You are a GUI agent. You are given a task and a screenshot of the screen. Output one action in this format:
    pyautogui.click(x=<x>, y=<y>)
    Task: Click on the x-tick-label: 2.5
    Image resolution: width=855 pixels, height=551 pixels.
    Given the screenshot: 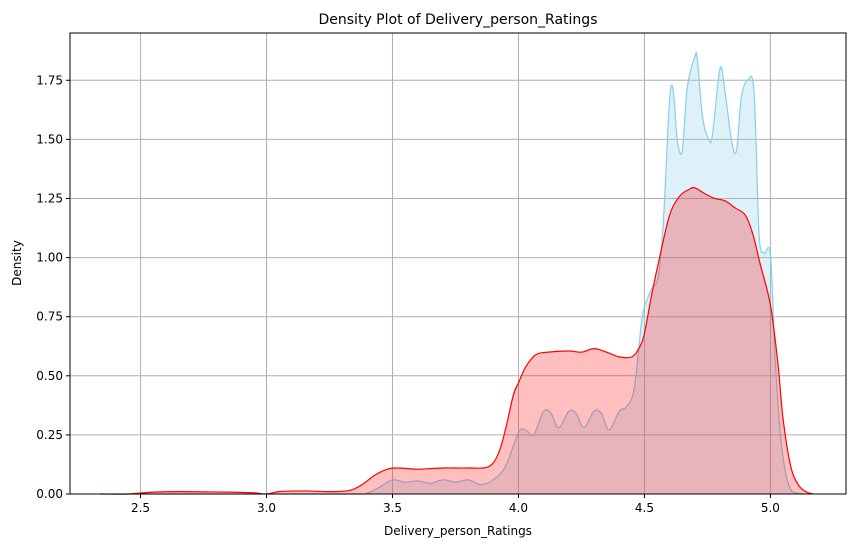 What is the action you would take?
    pyautogui.click(x=140, y=508)
    